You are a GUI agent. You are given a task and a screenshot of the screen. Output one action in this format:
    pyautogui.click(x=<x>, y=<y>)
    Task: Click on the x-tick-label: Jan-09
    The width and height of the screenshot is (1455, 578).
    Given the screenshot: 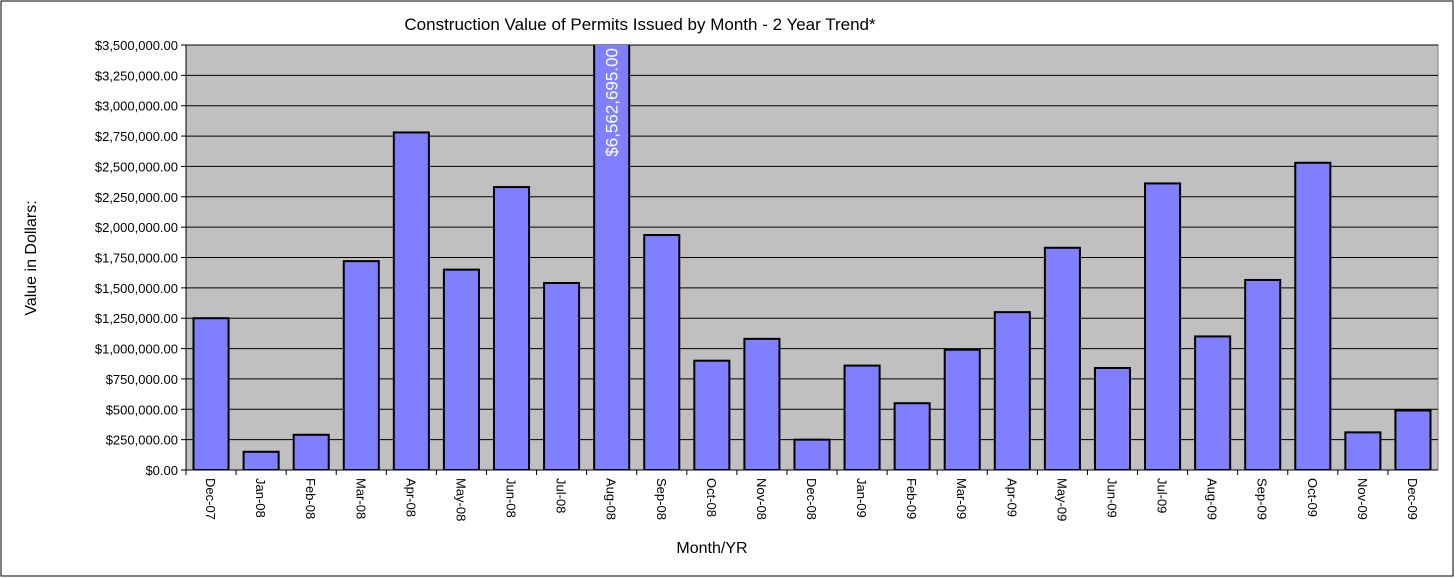 What is the action you would take?
    pyautogui.click(x=861, y=498)
    